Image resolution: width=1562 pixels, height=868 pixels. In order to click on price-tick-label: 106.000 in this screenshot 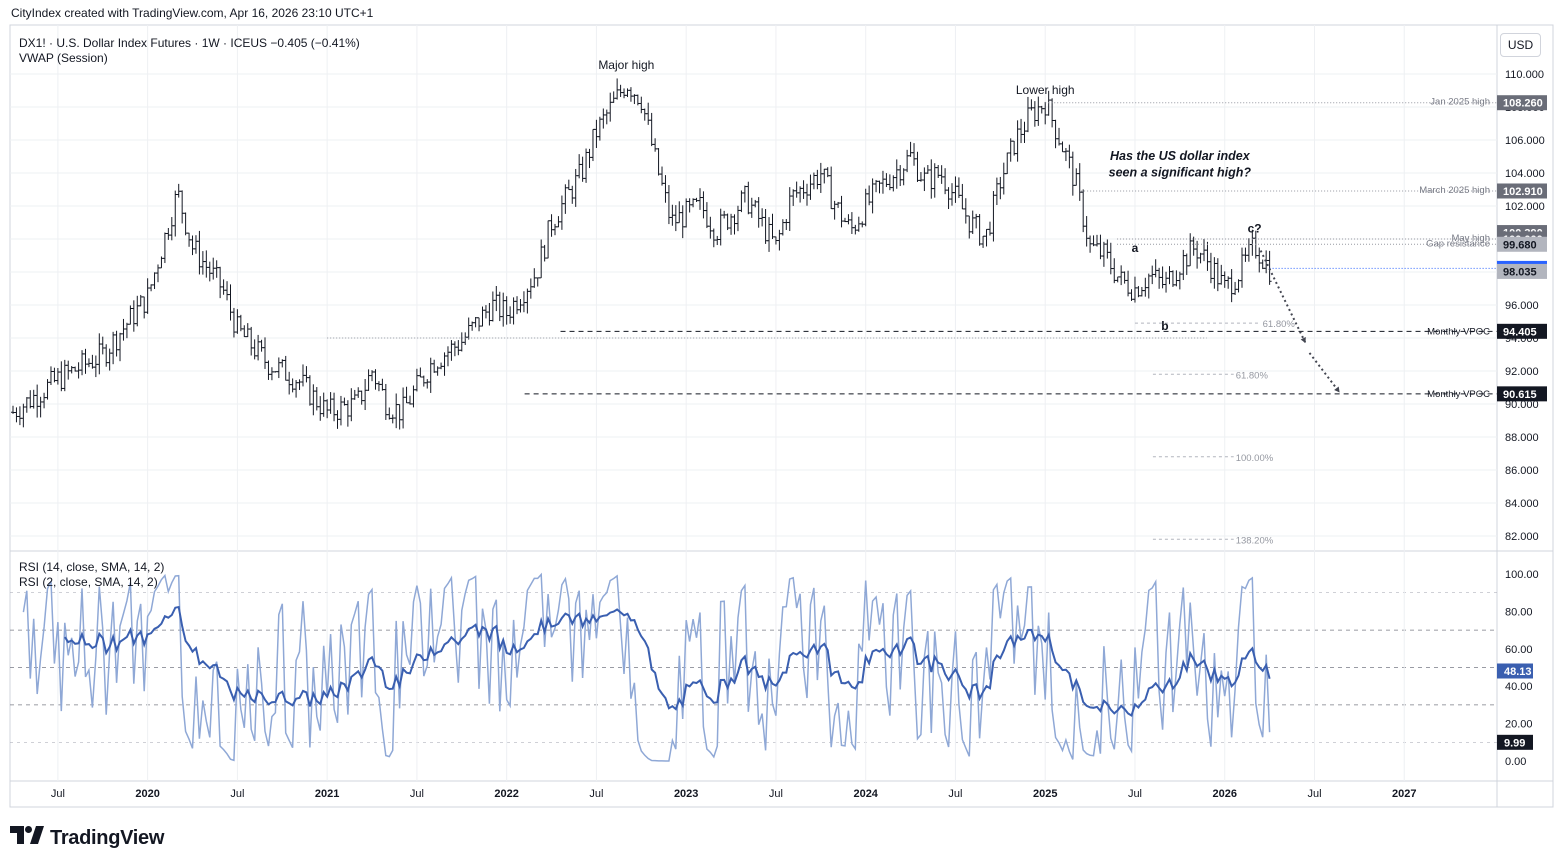, I will do `click(1525, 141)`.